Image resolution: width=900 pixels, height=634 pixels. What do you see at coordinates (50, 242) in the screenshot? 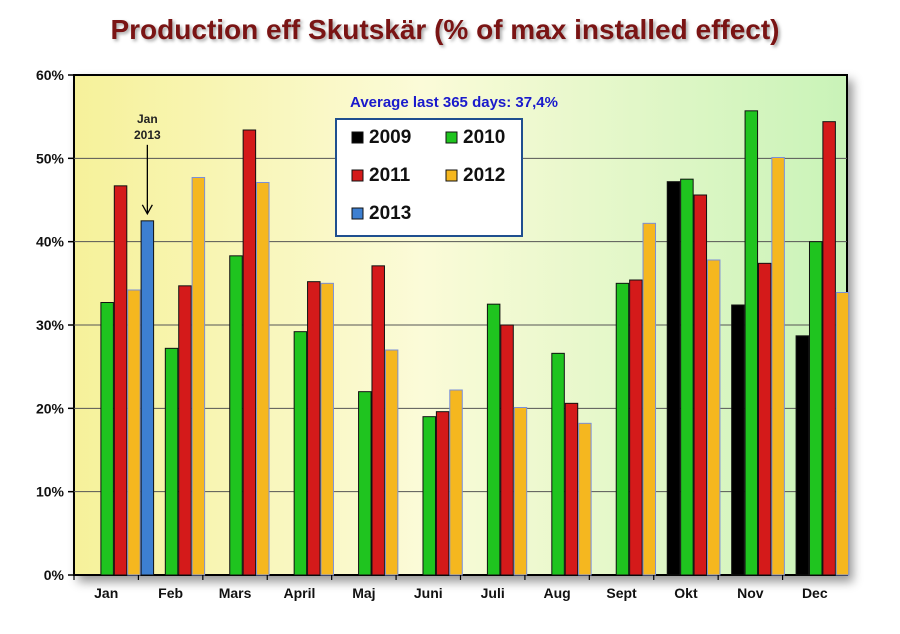
I see `y-tick-label: 40%` at bounding box center [50, 242].